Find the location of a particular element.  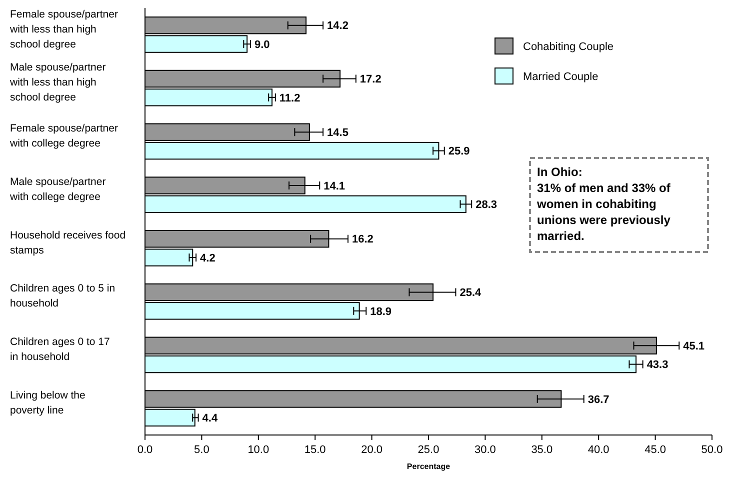

data-label: 45.1 is located at coordinates (694, 346).